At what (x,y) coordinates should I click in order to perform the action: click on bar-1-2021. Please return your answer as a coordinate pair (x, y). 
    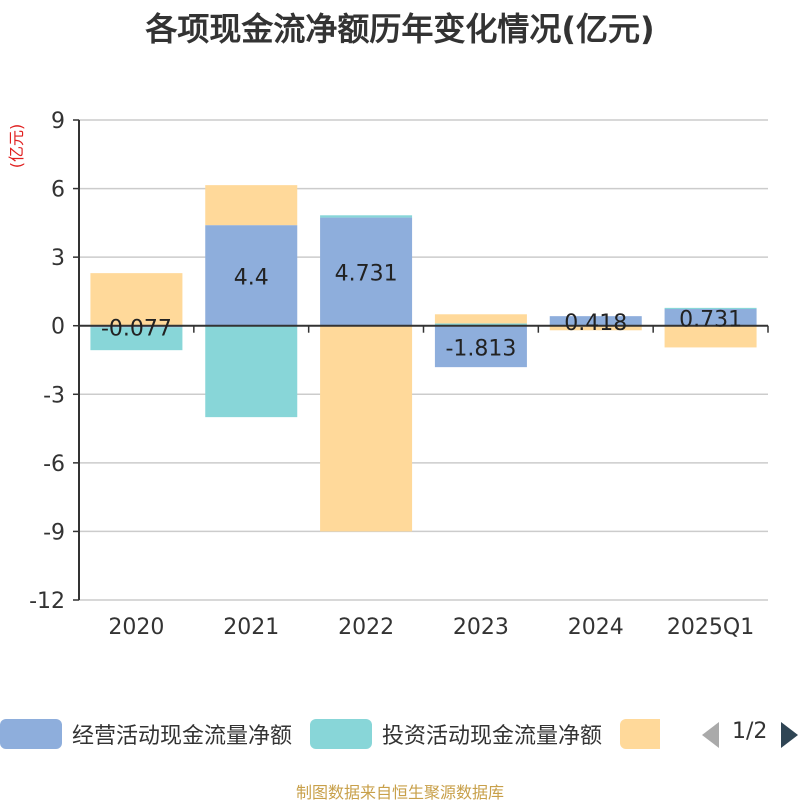
    Looking at the image, I should click on (251, 371).